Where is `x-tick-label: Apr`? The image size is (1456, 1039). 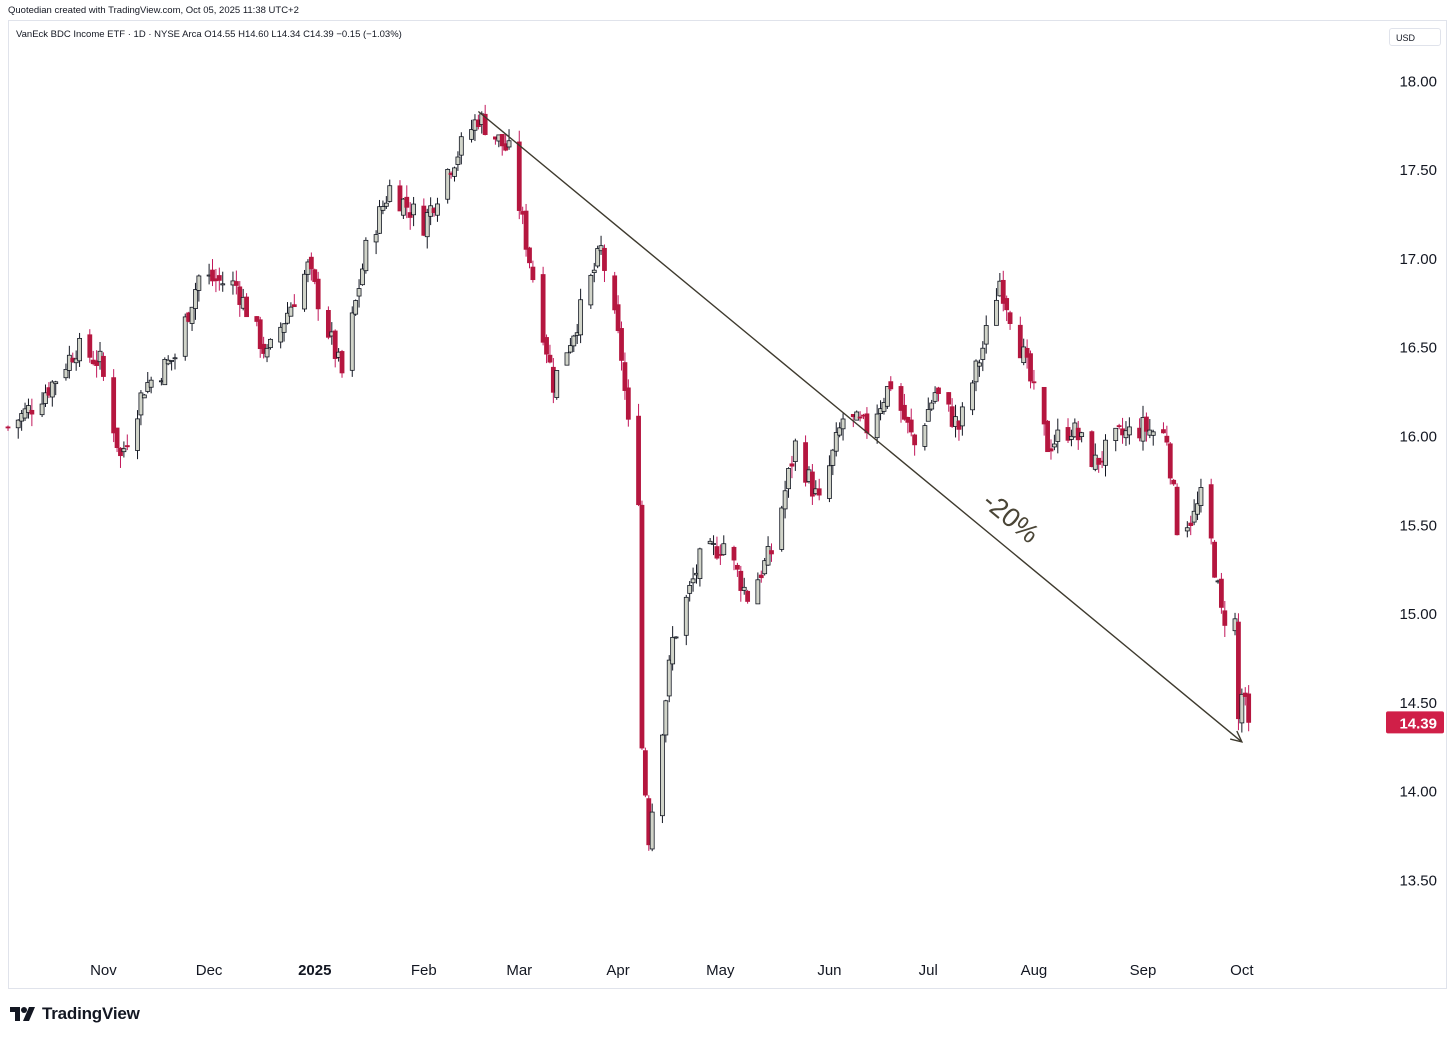 x-tick-label: Apr is located at coordinates (617, 970).